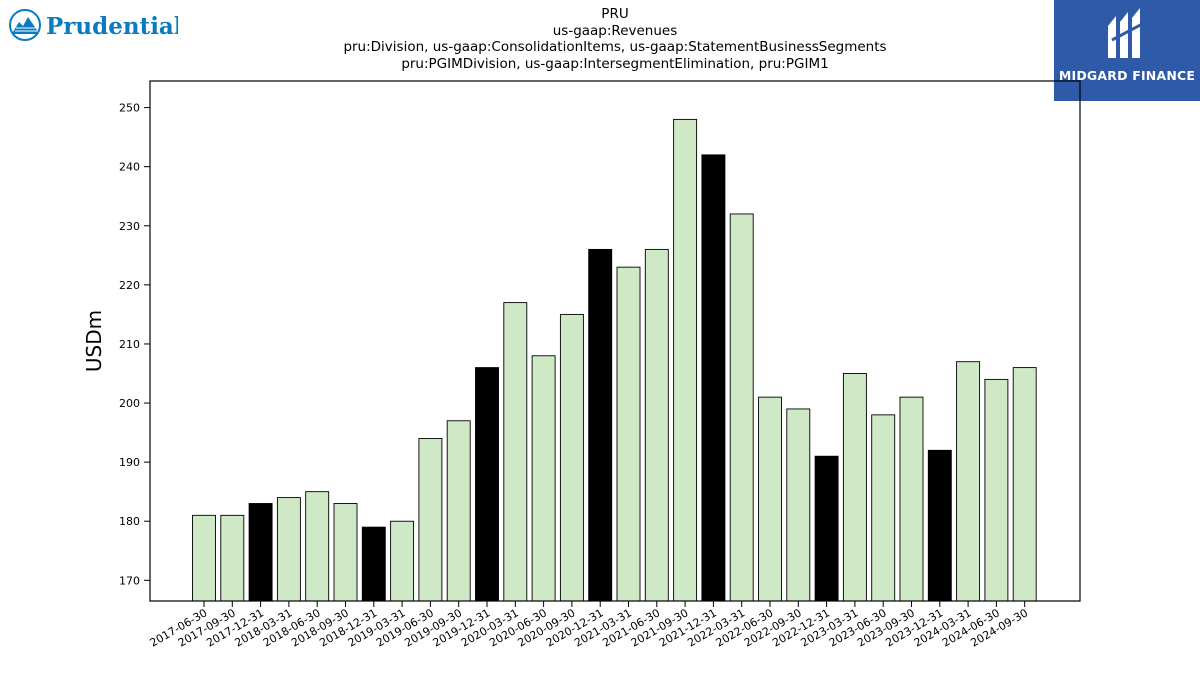  Describe the element at coordinates (129, 580) in the screenshot. I see `y-tick-label: 170` at that location.